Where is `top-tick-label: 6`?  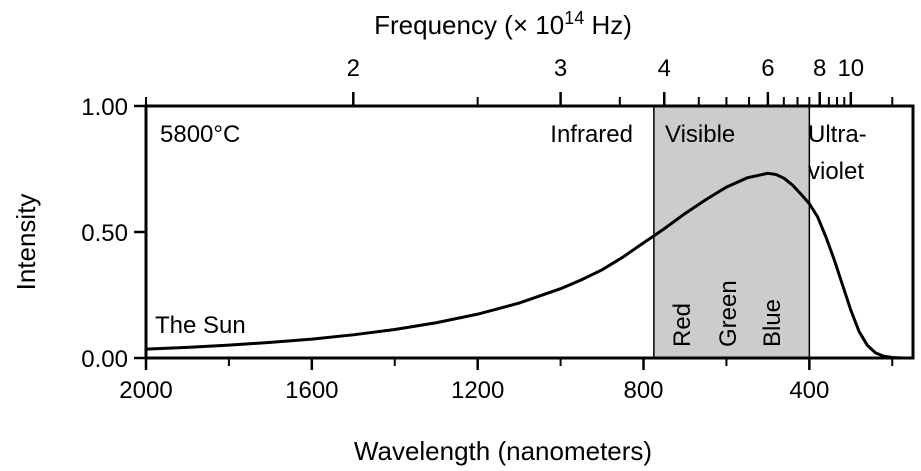 top-tick-label: 6 is located at coordinates (767, 68).